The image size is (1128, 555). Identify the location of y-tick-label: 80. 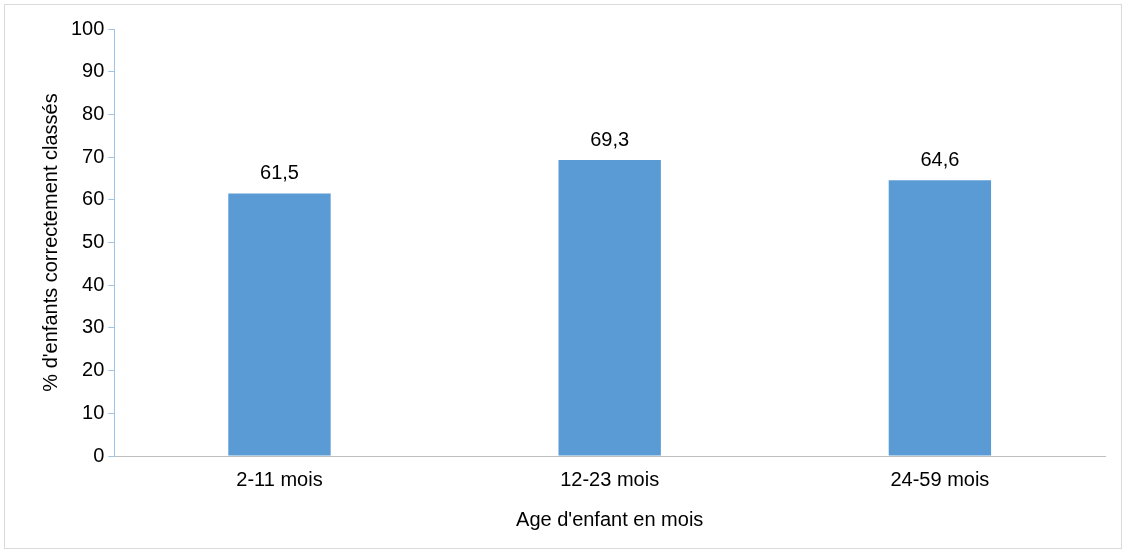
(93, 112).